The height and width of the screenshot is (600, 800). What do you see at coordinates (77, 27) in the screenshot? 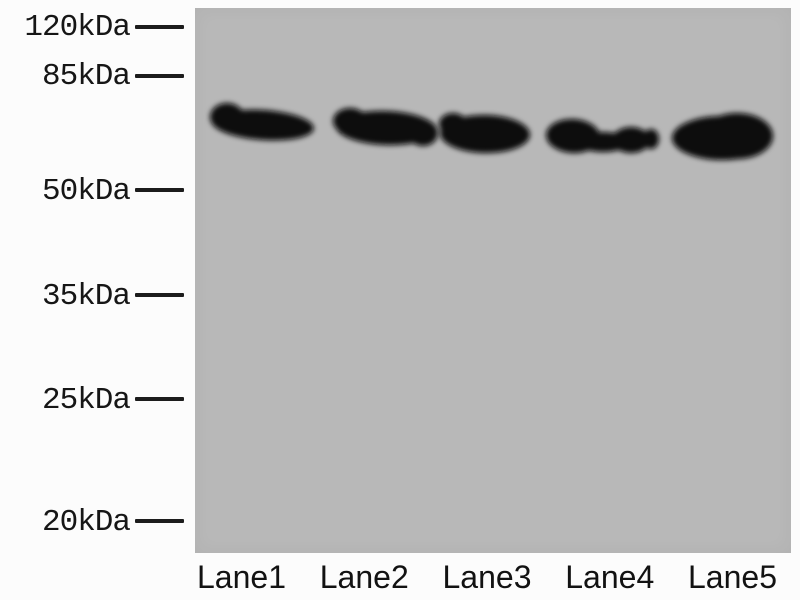
I see `mw-marker-label: 120kDa` at bounding box center [77, 27].